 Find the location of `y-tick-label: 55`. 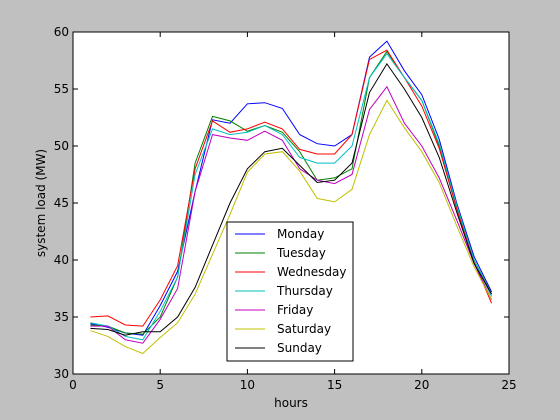

y-tick-label: 55 is located at coordinates (61, 89).